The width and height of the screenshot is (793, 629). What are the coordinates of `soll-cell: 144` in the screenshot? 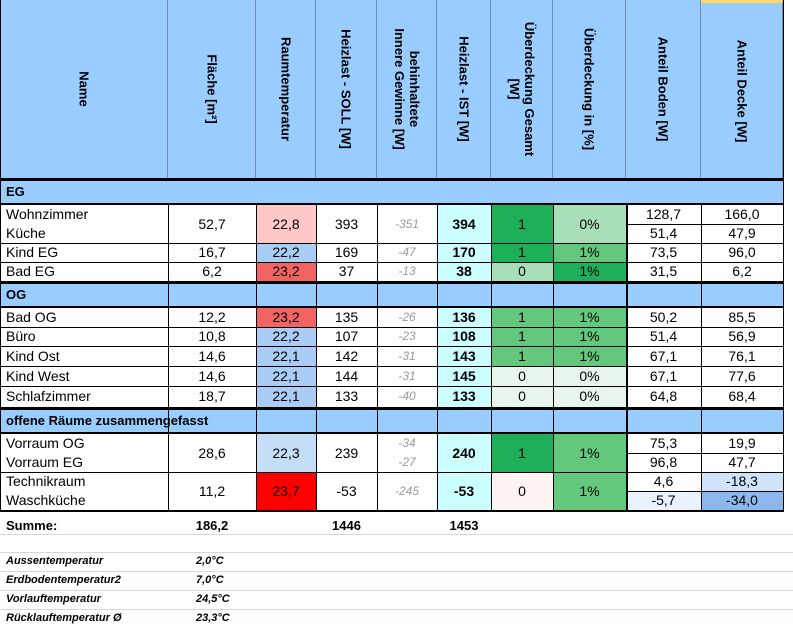 It's located at (346, 376).